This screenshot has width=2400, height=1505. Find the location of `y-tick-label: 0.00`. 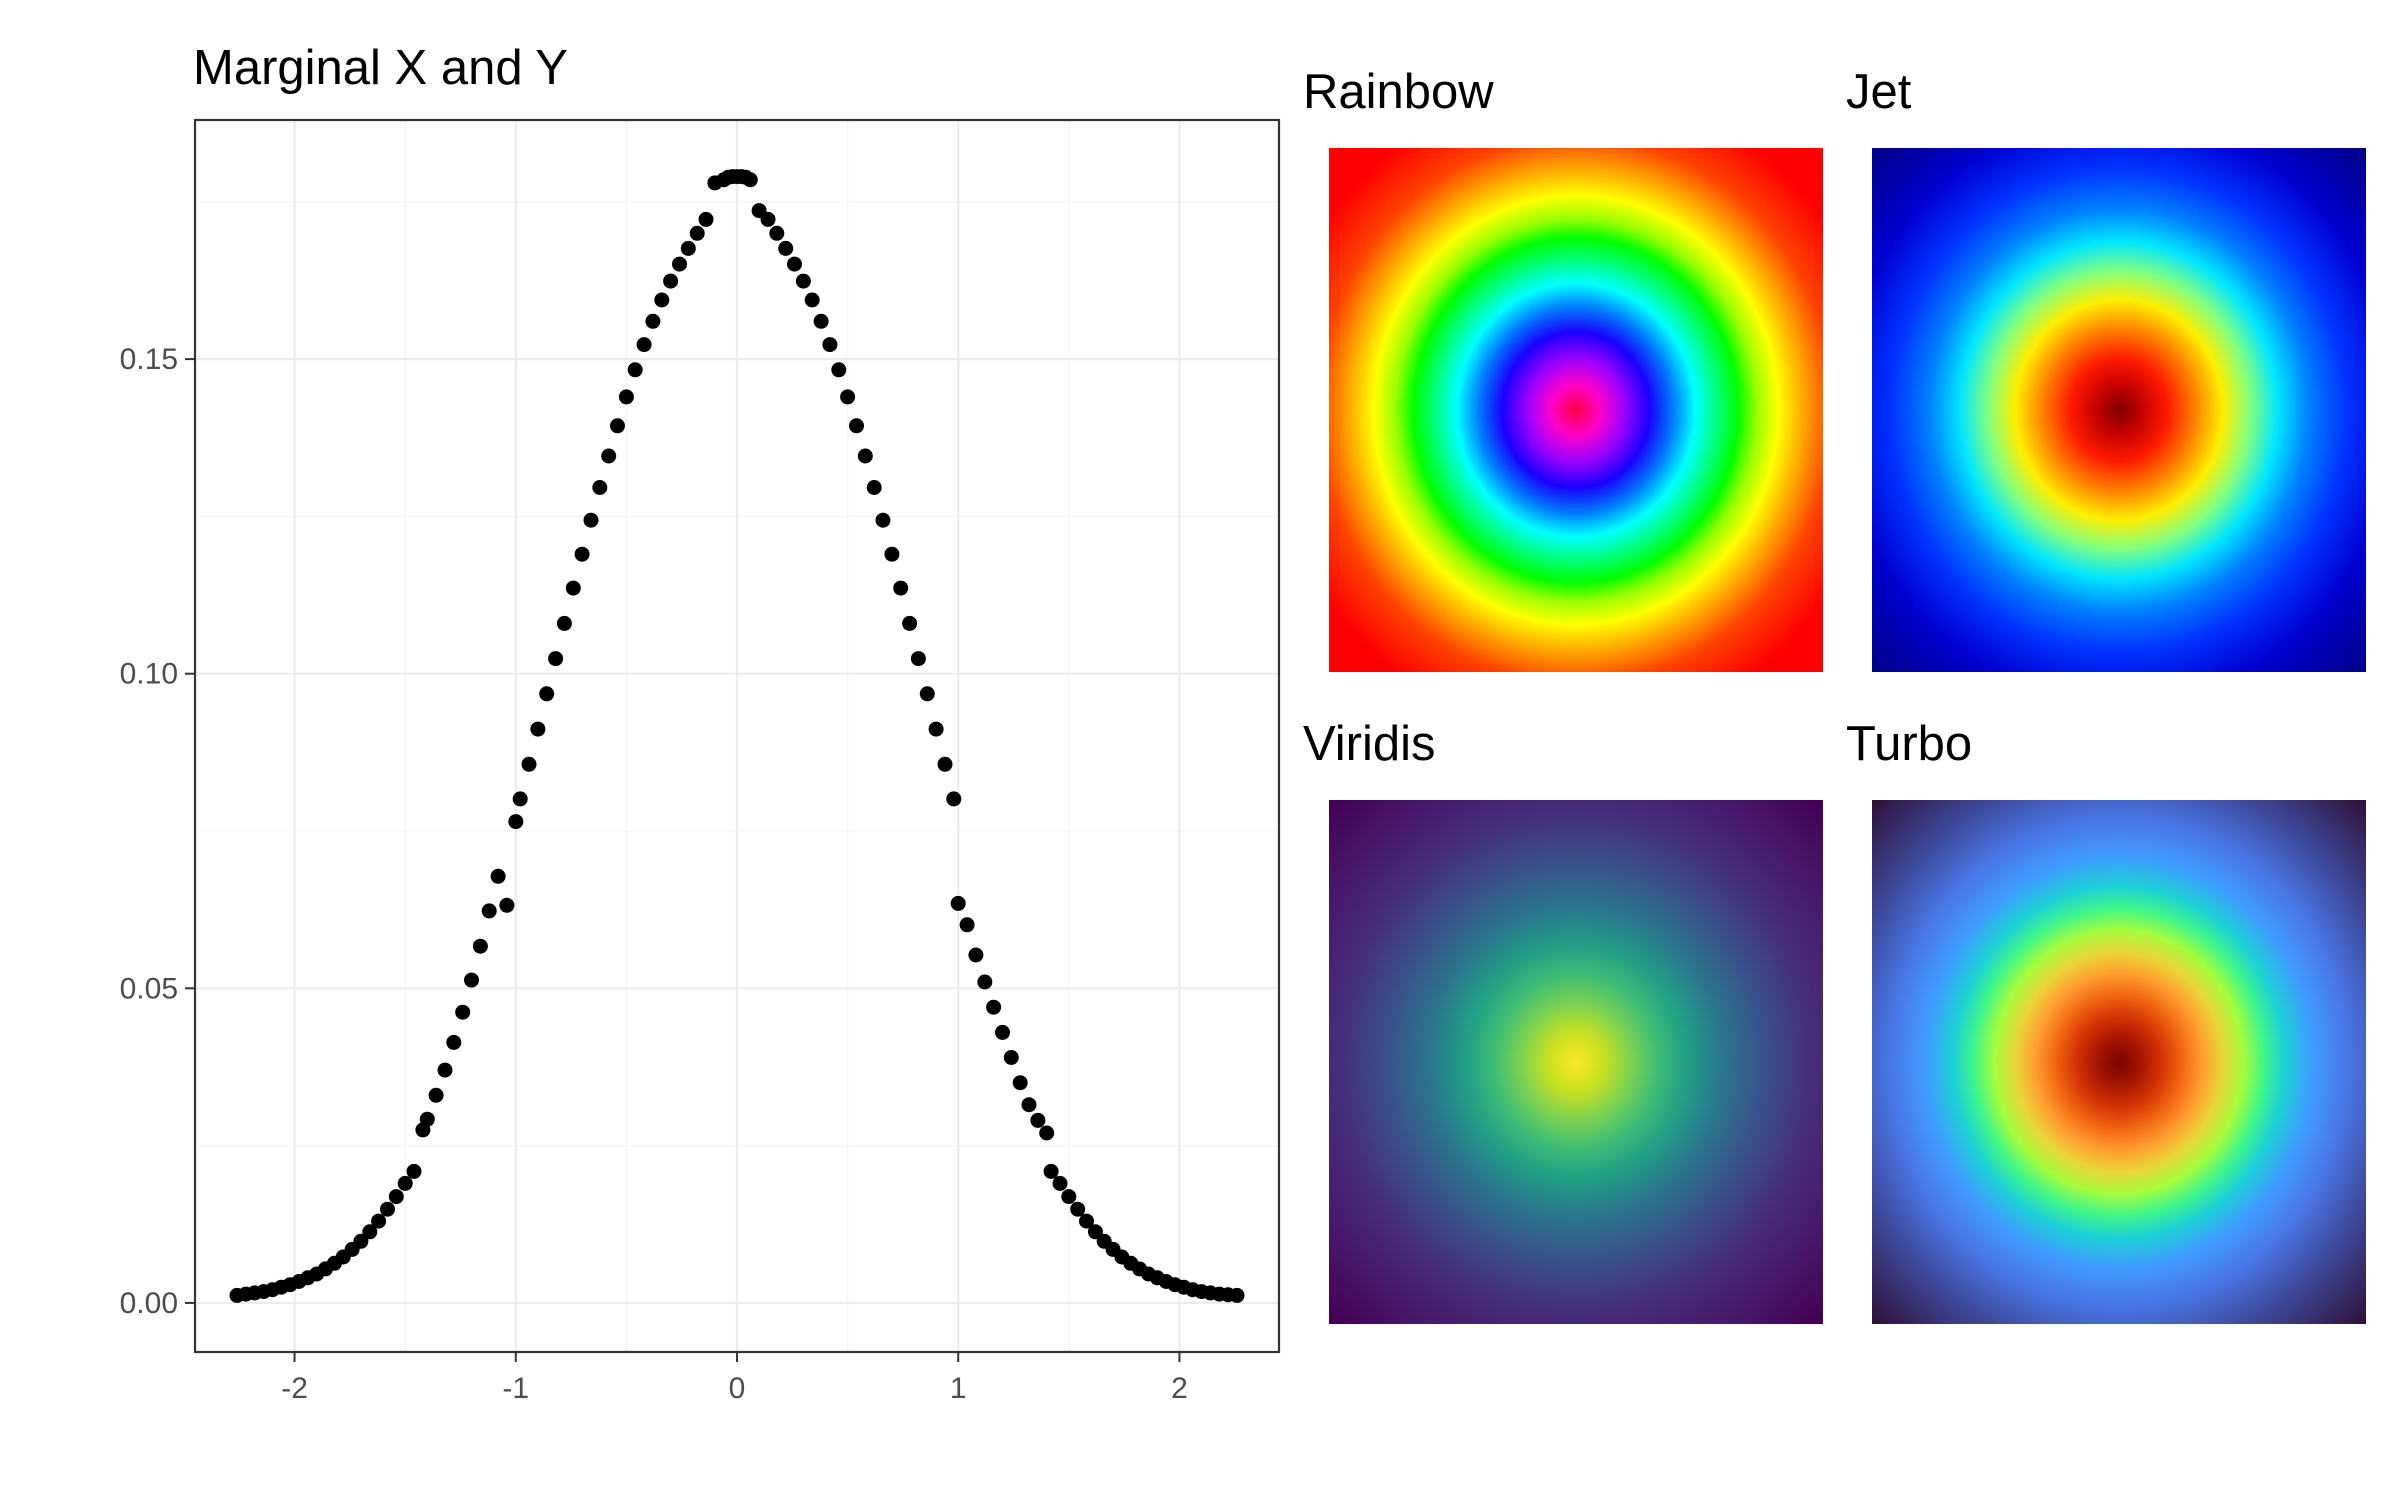

y-tick-label: 0.00 is located at coordinates (149, 1303).